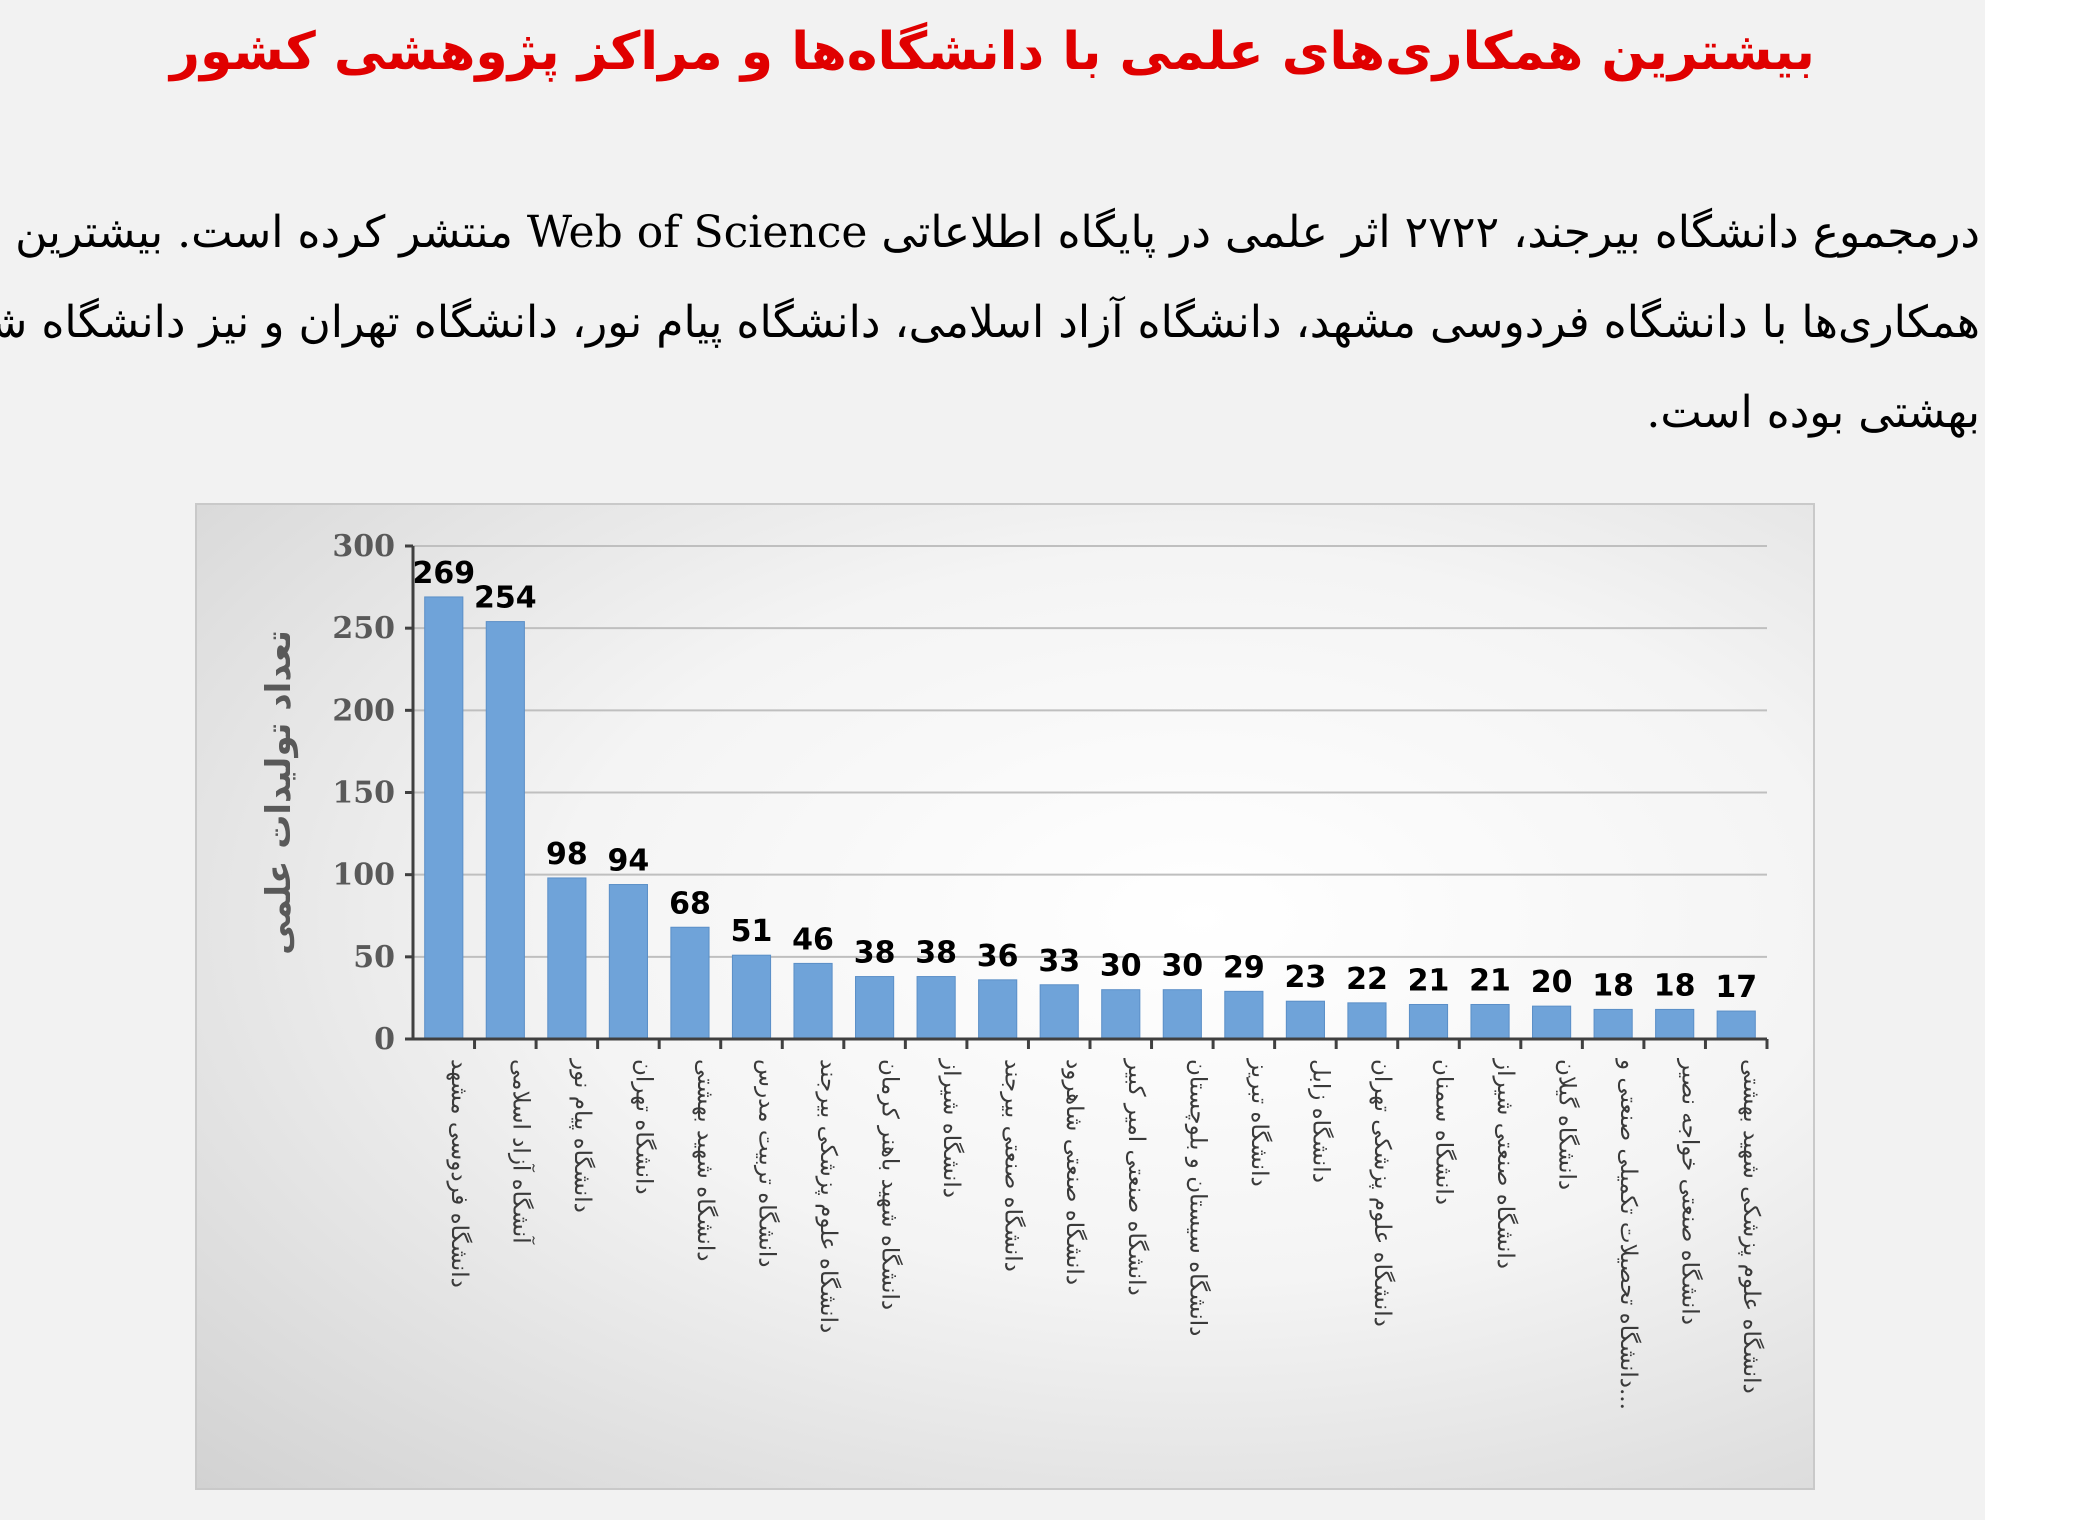  What do you see at coordinates (384, 1039) in the screenshot?
I see `y-tick-label: 0` at bounding box center [384, 1039].